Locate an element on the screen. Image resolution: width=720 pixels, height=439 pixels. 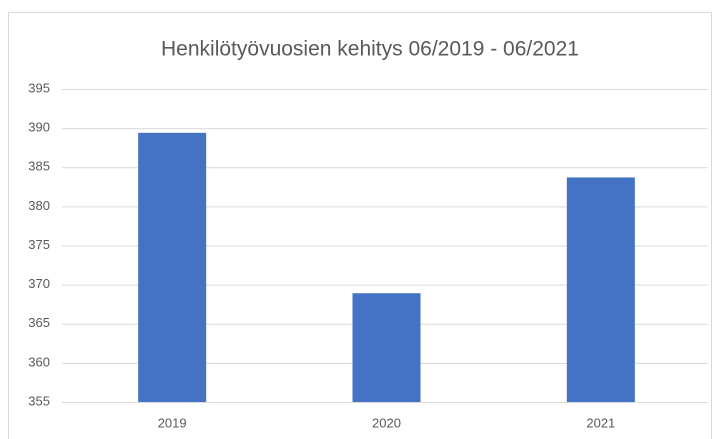
x-tick-label: 2021 is located at coordinates (600, 422).